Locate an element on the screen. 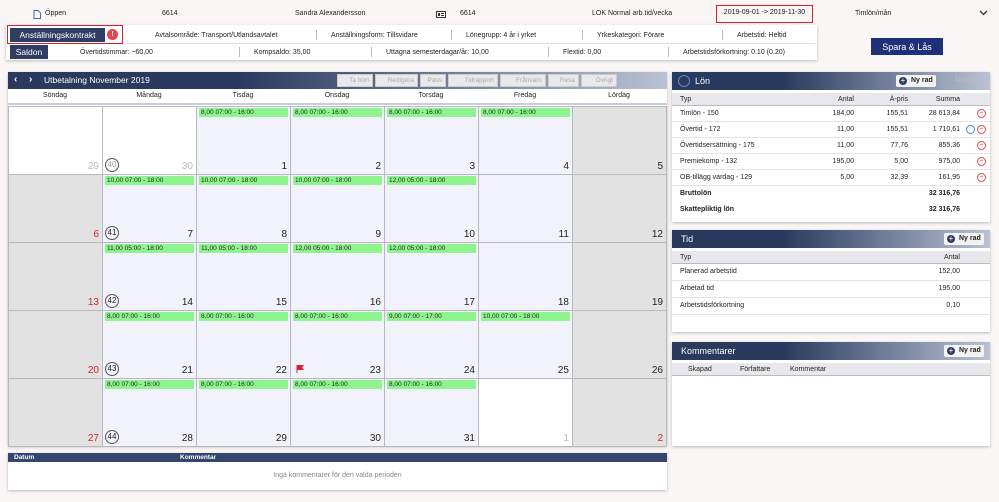 This screenshot has height=502, width=999. day-cell: 8,00 07:00 - 16:00 3 is located at coordinates (431, 140).